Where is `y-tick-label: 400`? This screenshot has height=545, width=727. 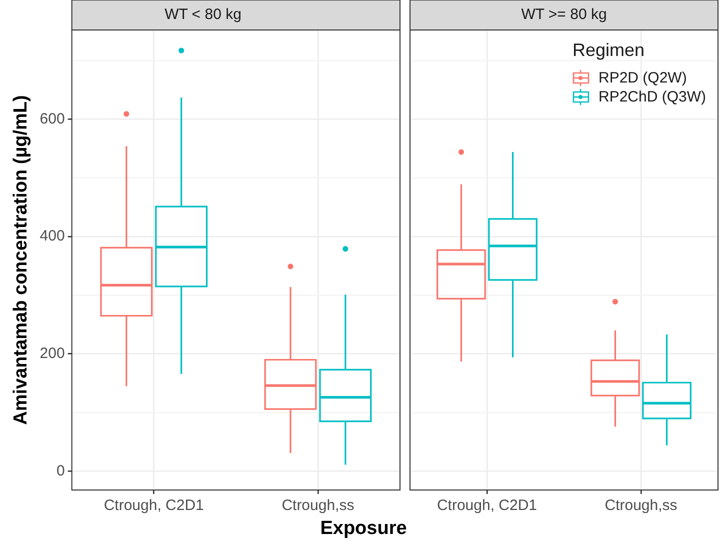
y-tick-label: 400 is located at coordinates (52, 236).